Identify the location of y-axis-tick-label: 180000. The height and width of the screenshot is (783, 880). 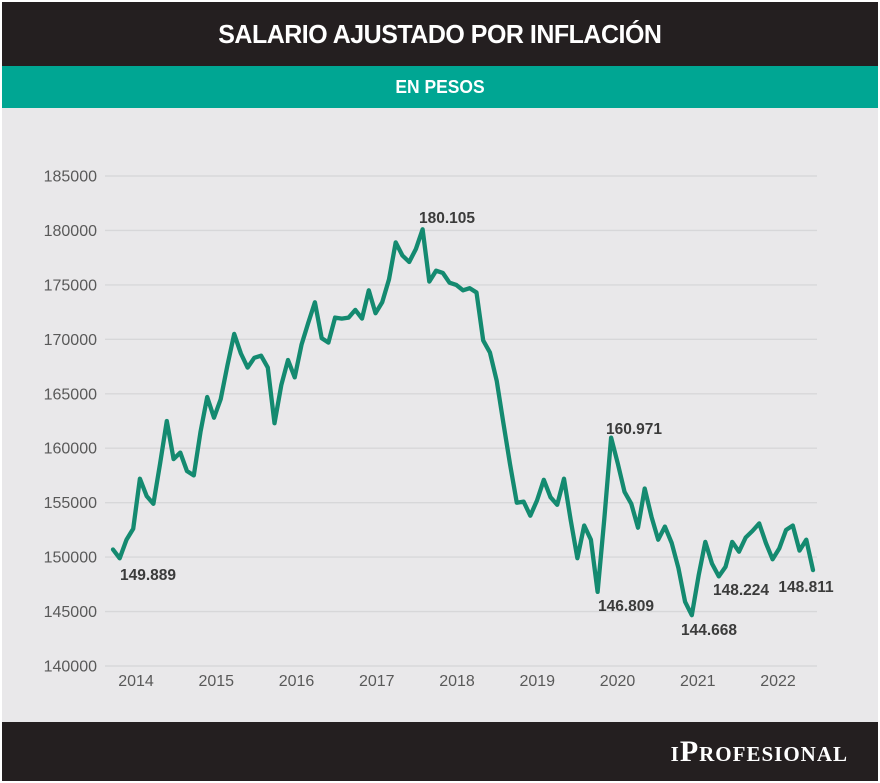
(70, 231).